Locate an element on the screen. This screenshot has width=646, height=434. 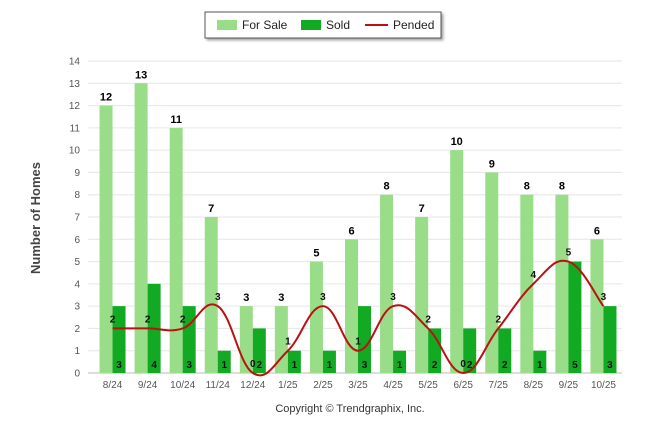
y-tick-label-4: 4 is located at coordinates (77, 284).